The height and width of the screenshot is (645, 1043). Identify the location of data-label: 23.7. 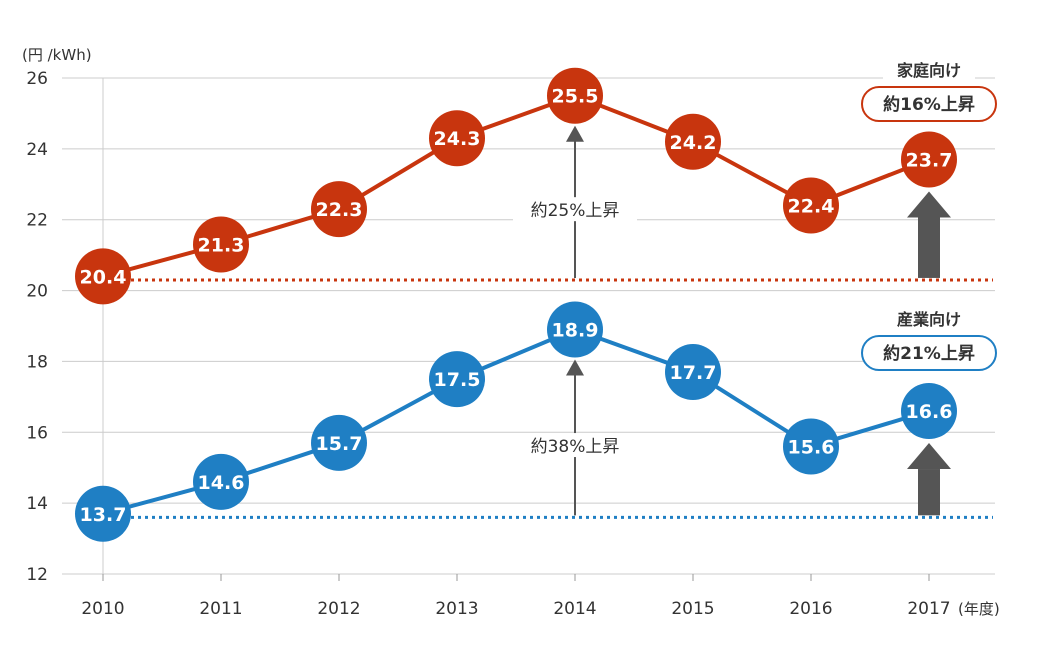
(929, 160).